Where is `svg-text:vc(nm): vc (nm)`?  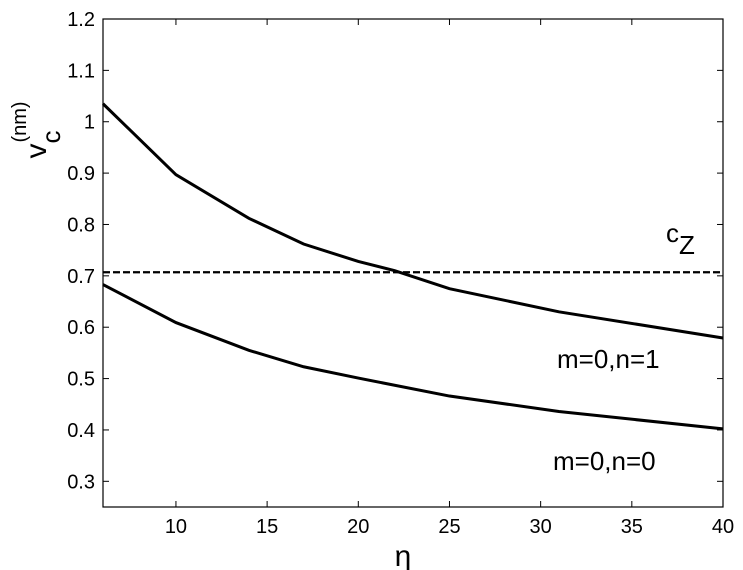 svg-text:vc(nm): vc (nm) is located at coordinates (37, 129).